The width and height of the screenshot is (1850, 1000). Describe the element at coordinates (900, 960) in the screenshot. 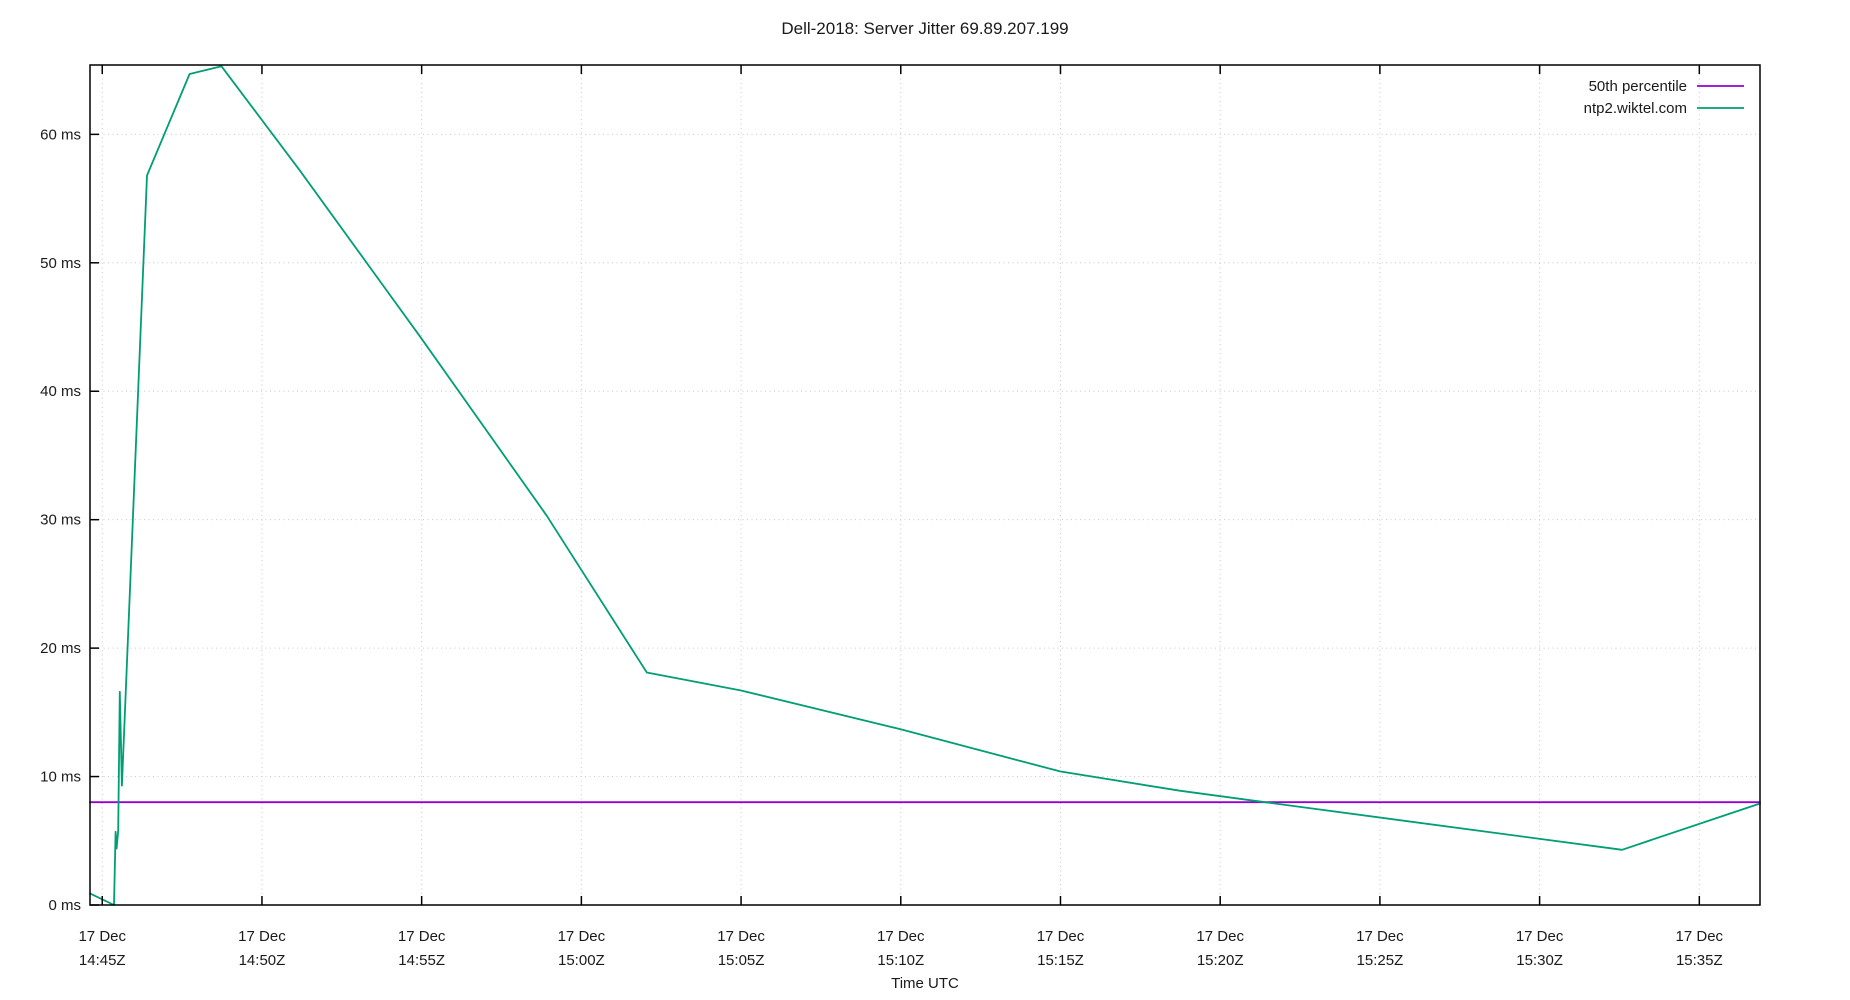

I see `x-tick-label-time: 15:10Z` at that location.